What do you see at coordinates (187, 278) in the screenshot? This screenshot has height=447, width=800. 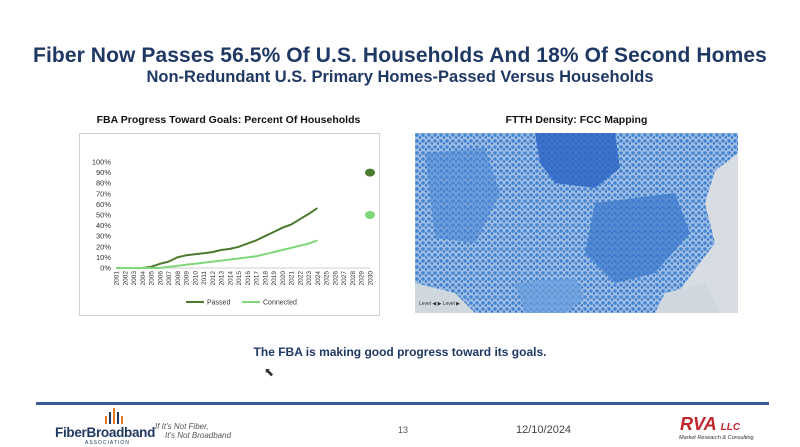 I see `x-tick-label: 2009` at bounding box center [187, 278].